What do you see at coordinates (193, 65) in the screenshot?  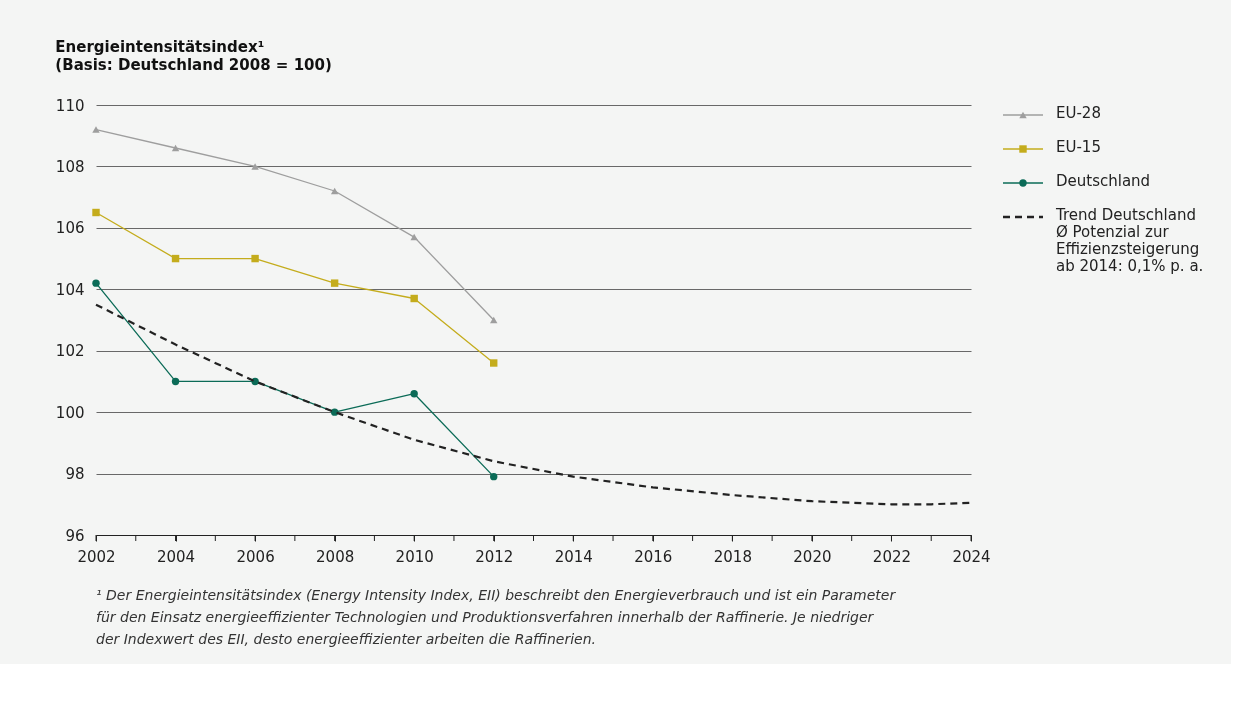 I see `chart-subtitle: (Basis: Deutschland 2008 = 100)` at bounding box center [193, 65].